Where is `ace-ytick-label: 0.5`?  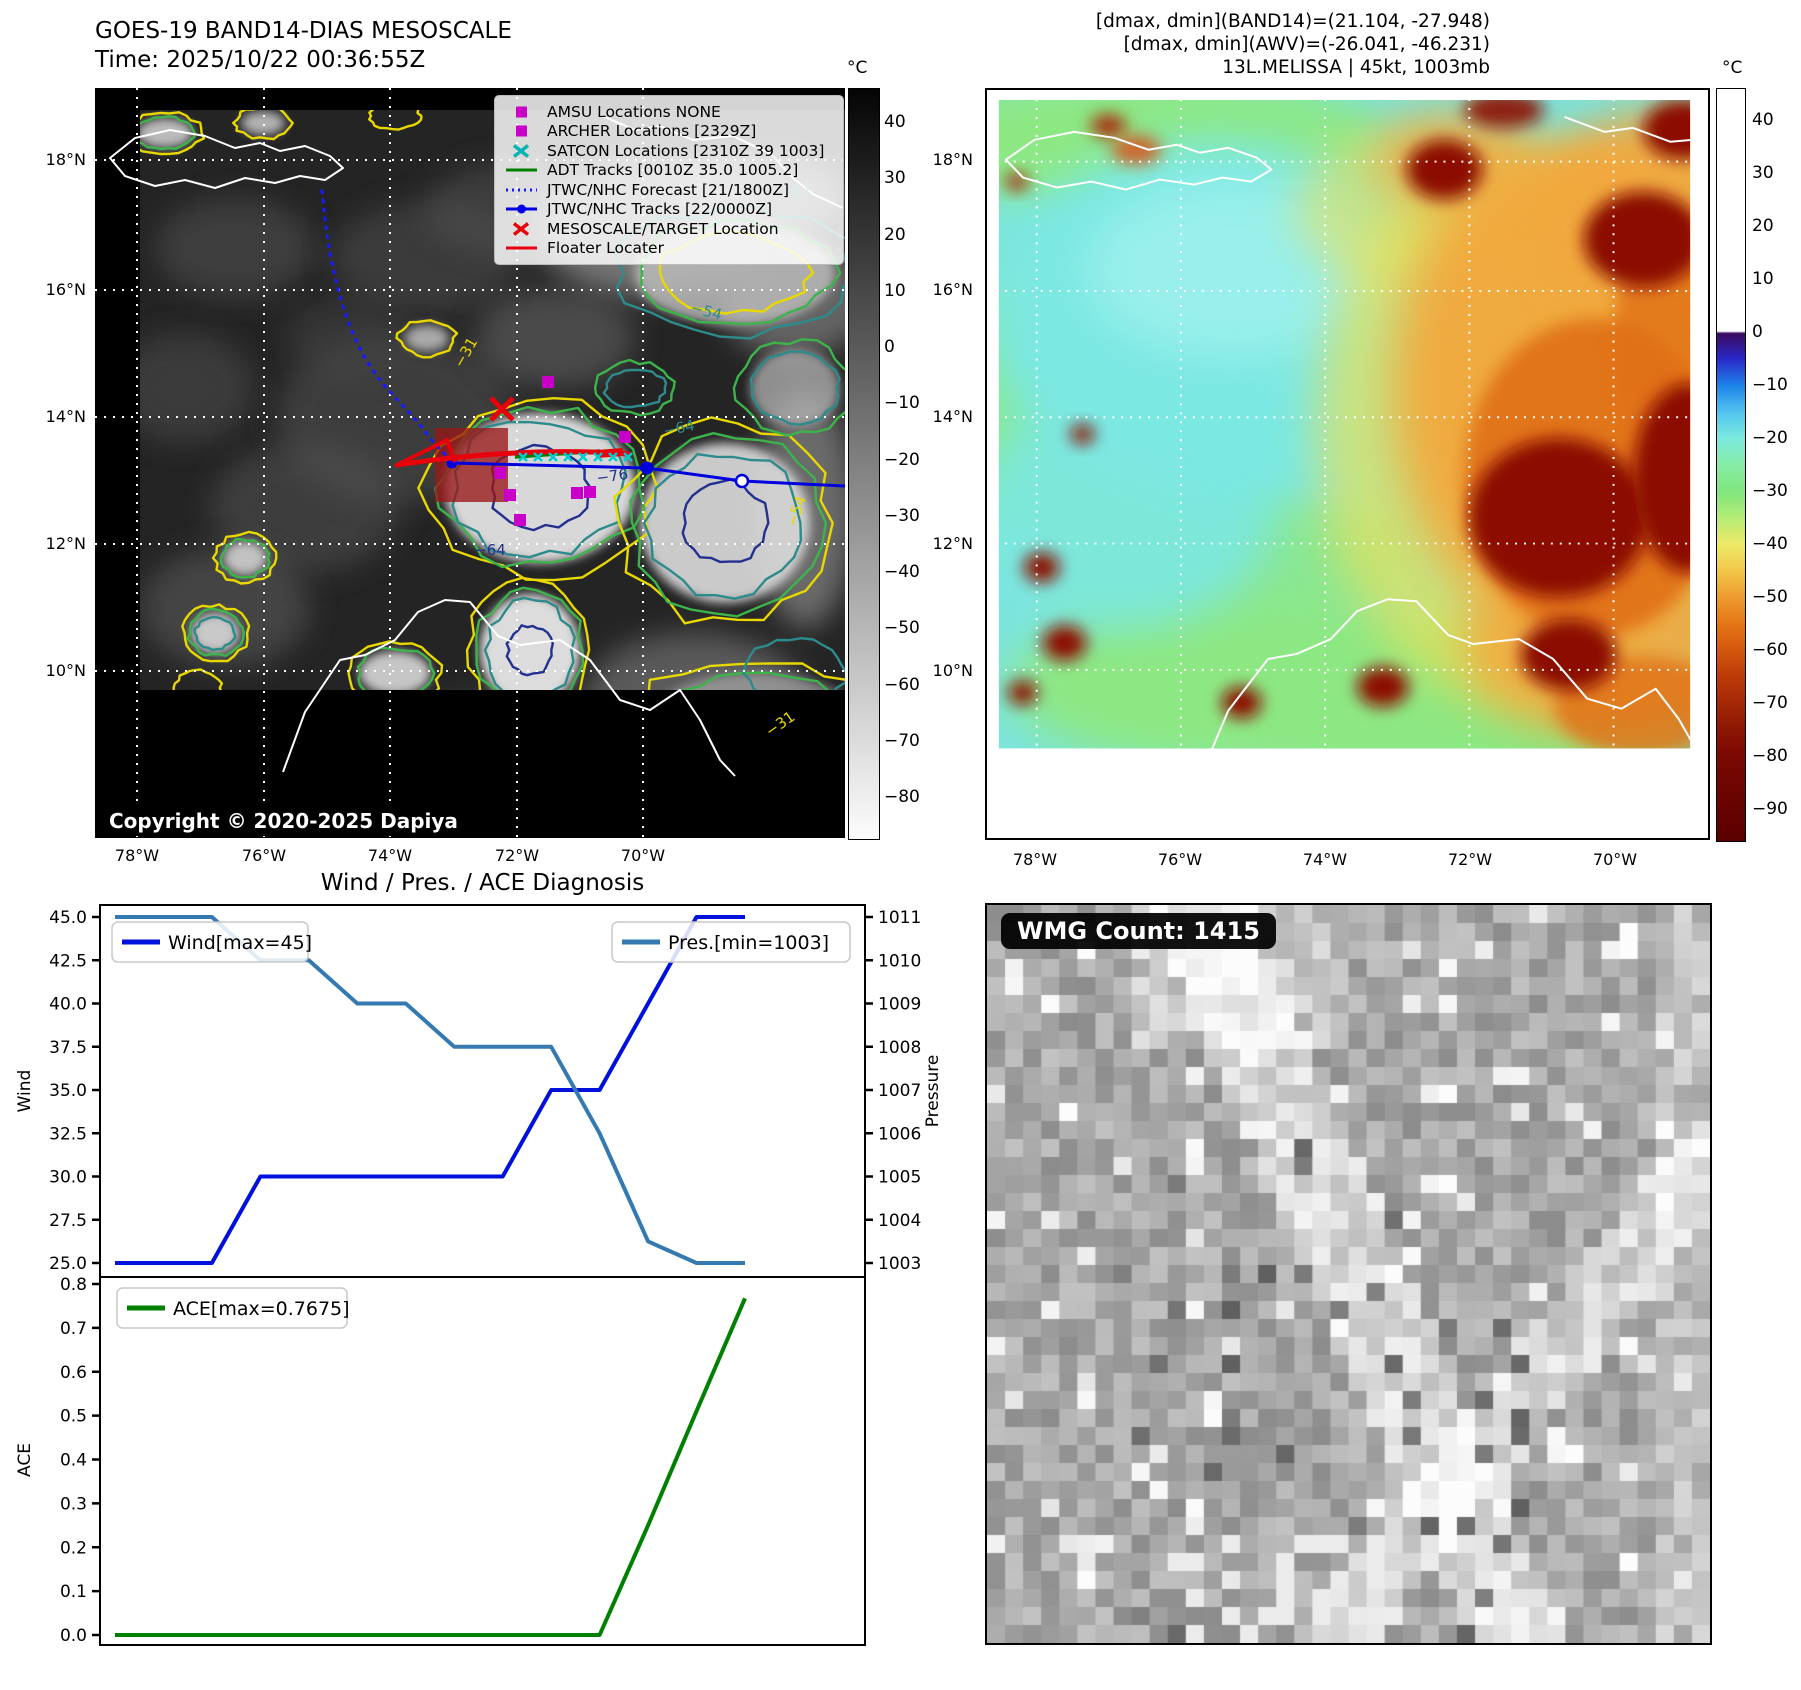
ace-ytick-label: 0.5 is located at coordinates (73, 1417).